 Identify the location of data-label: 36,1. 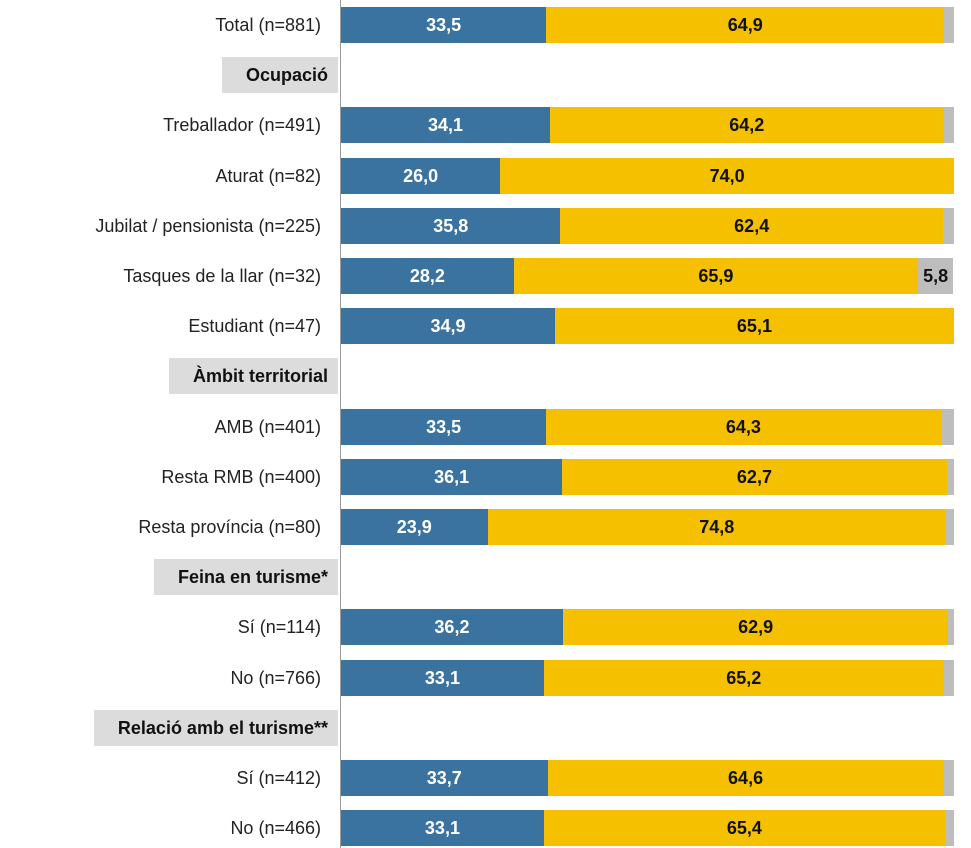
(452, 477).